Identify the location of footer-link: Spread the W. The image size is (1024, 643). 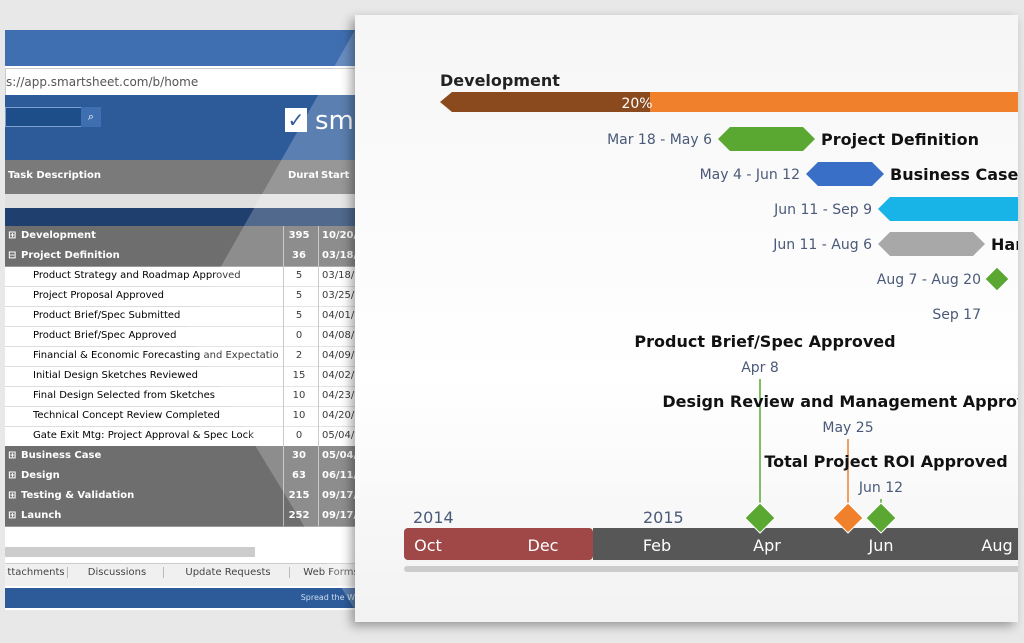
(327, 597).